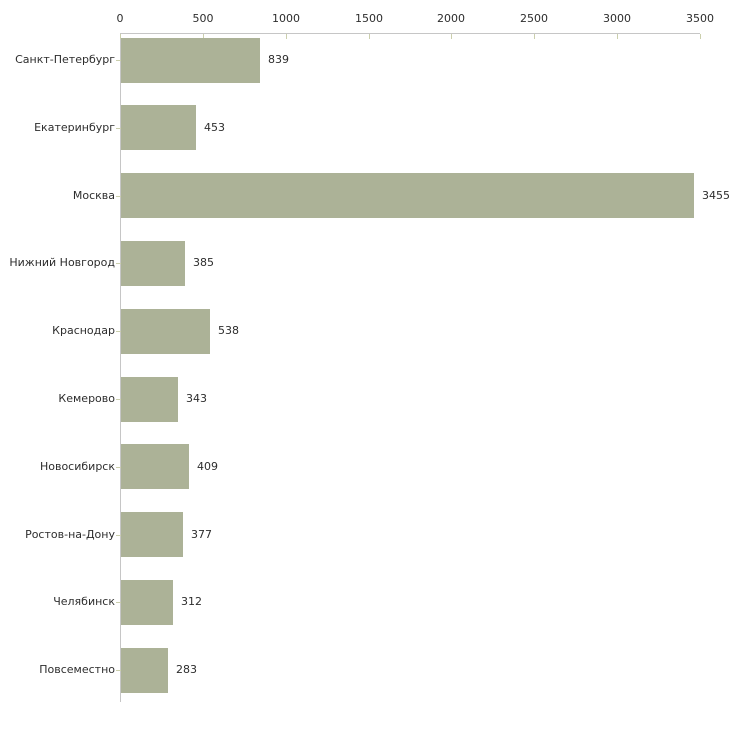  I want to click on value-label: 538, so click(228, 330).